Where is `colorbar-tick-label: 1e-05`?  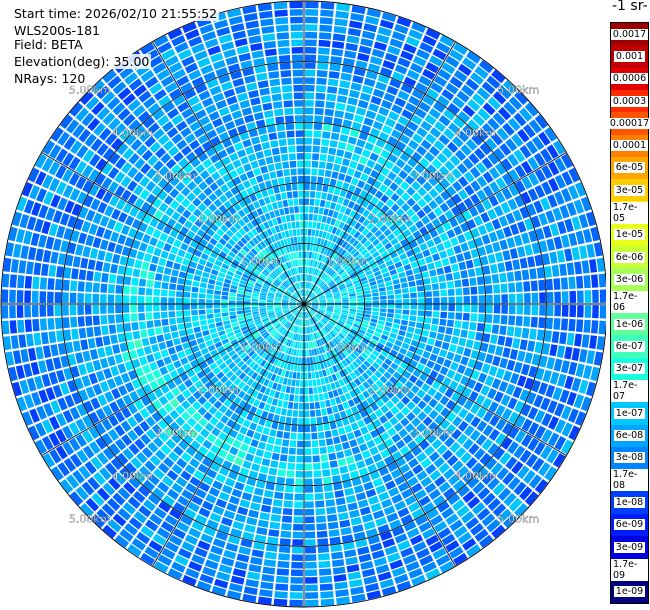
colorbar-tick-label: 1e-05 is located at coordinates (629, 235).